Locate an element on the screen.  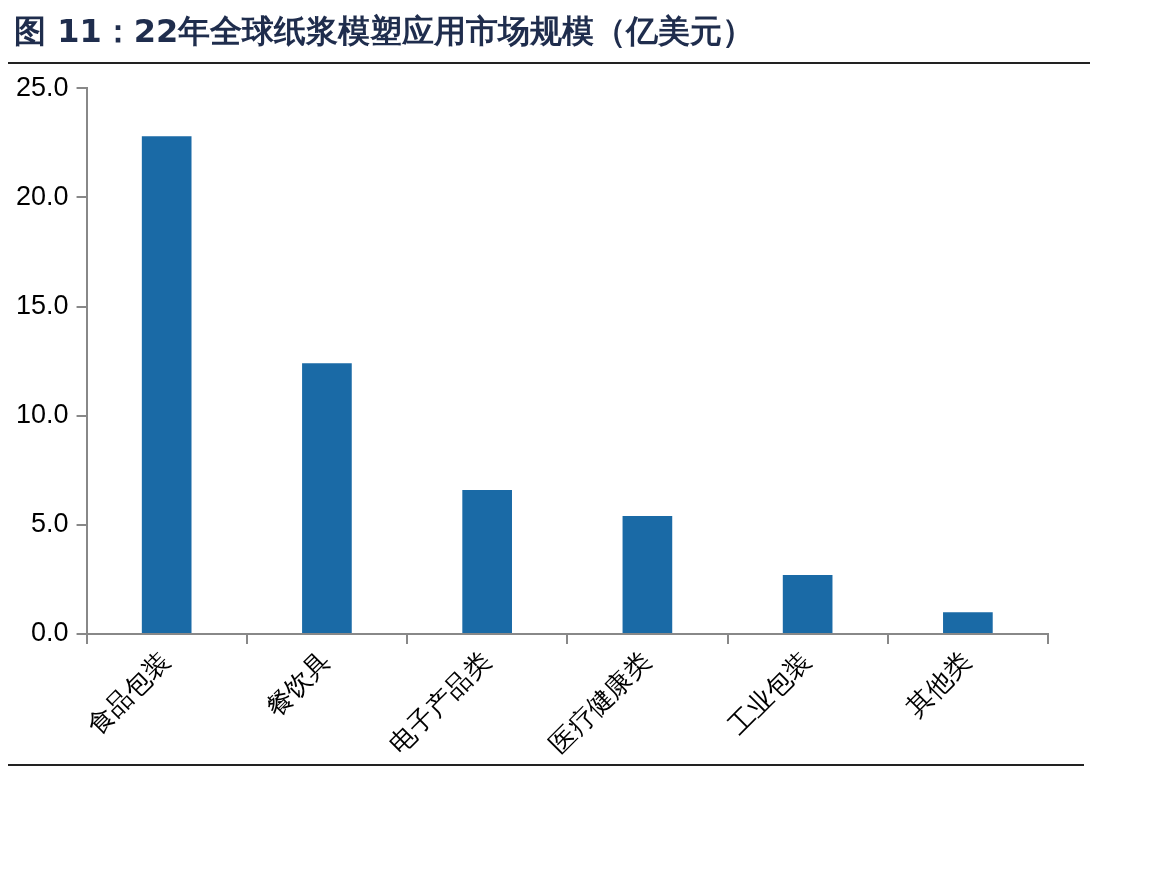
x-tick-label: 食品包装 is located at coordinates (128, 693).